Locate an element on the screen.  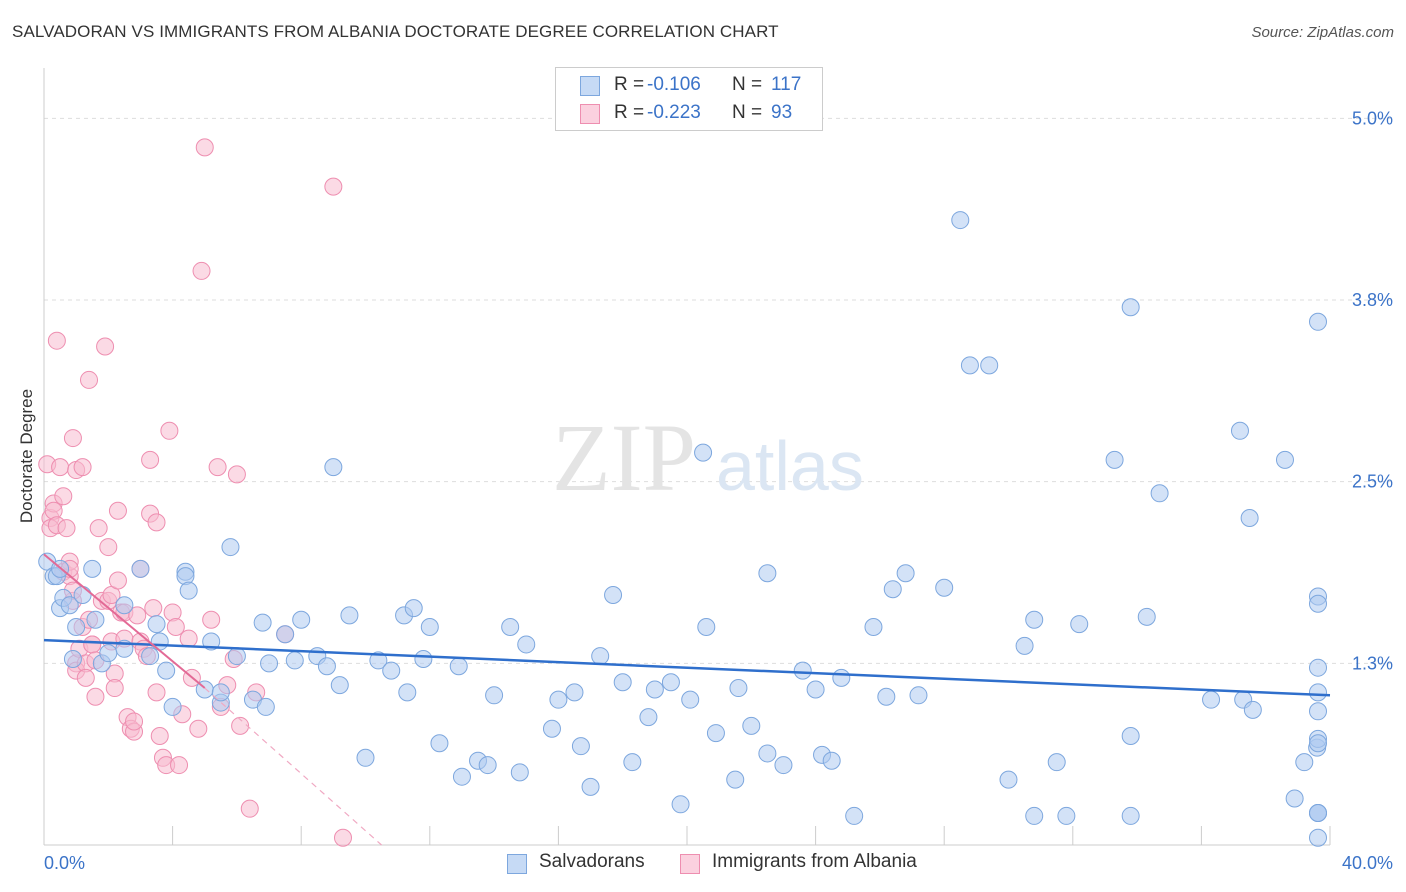
salvadoran-trend-line is located at coordinates (687, 667).